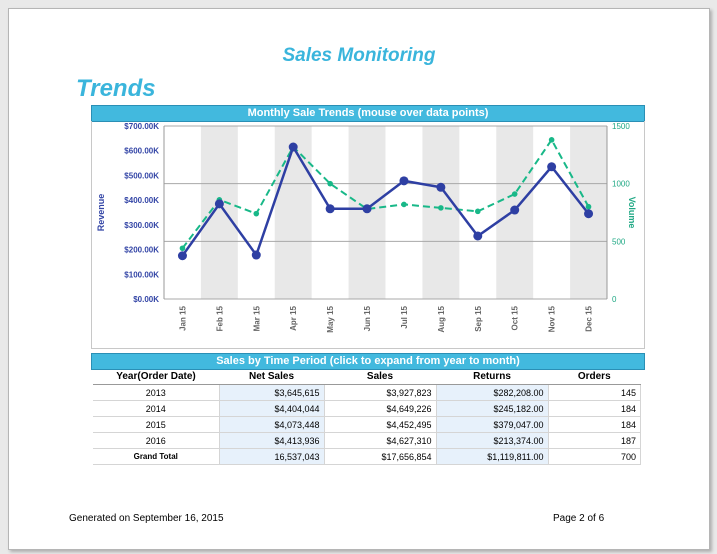 The image size is (717, 554). I want to click on y2-tick-label: 500, so click(619, 241).